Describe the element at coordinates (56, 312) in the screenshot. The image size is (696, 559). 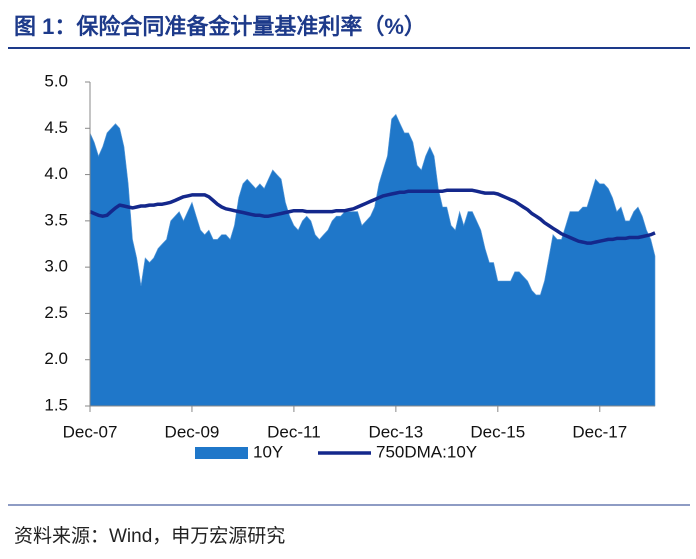
I see `y-tick-label: 2.5` at that location.